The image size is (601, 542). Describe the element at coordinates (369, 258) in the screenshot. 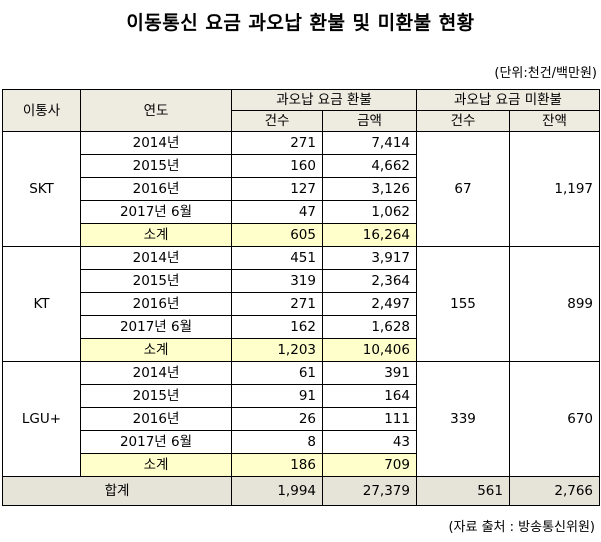

I see `amount-cell: 3,917` at that location.